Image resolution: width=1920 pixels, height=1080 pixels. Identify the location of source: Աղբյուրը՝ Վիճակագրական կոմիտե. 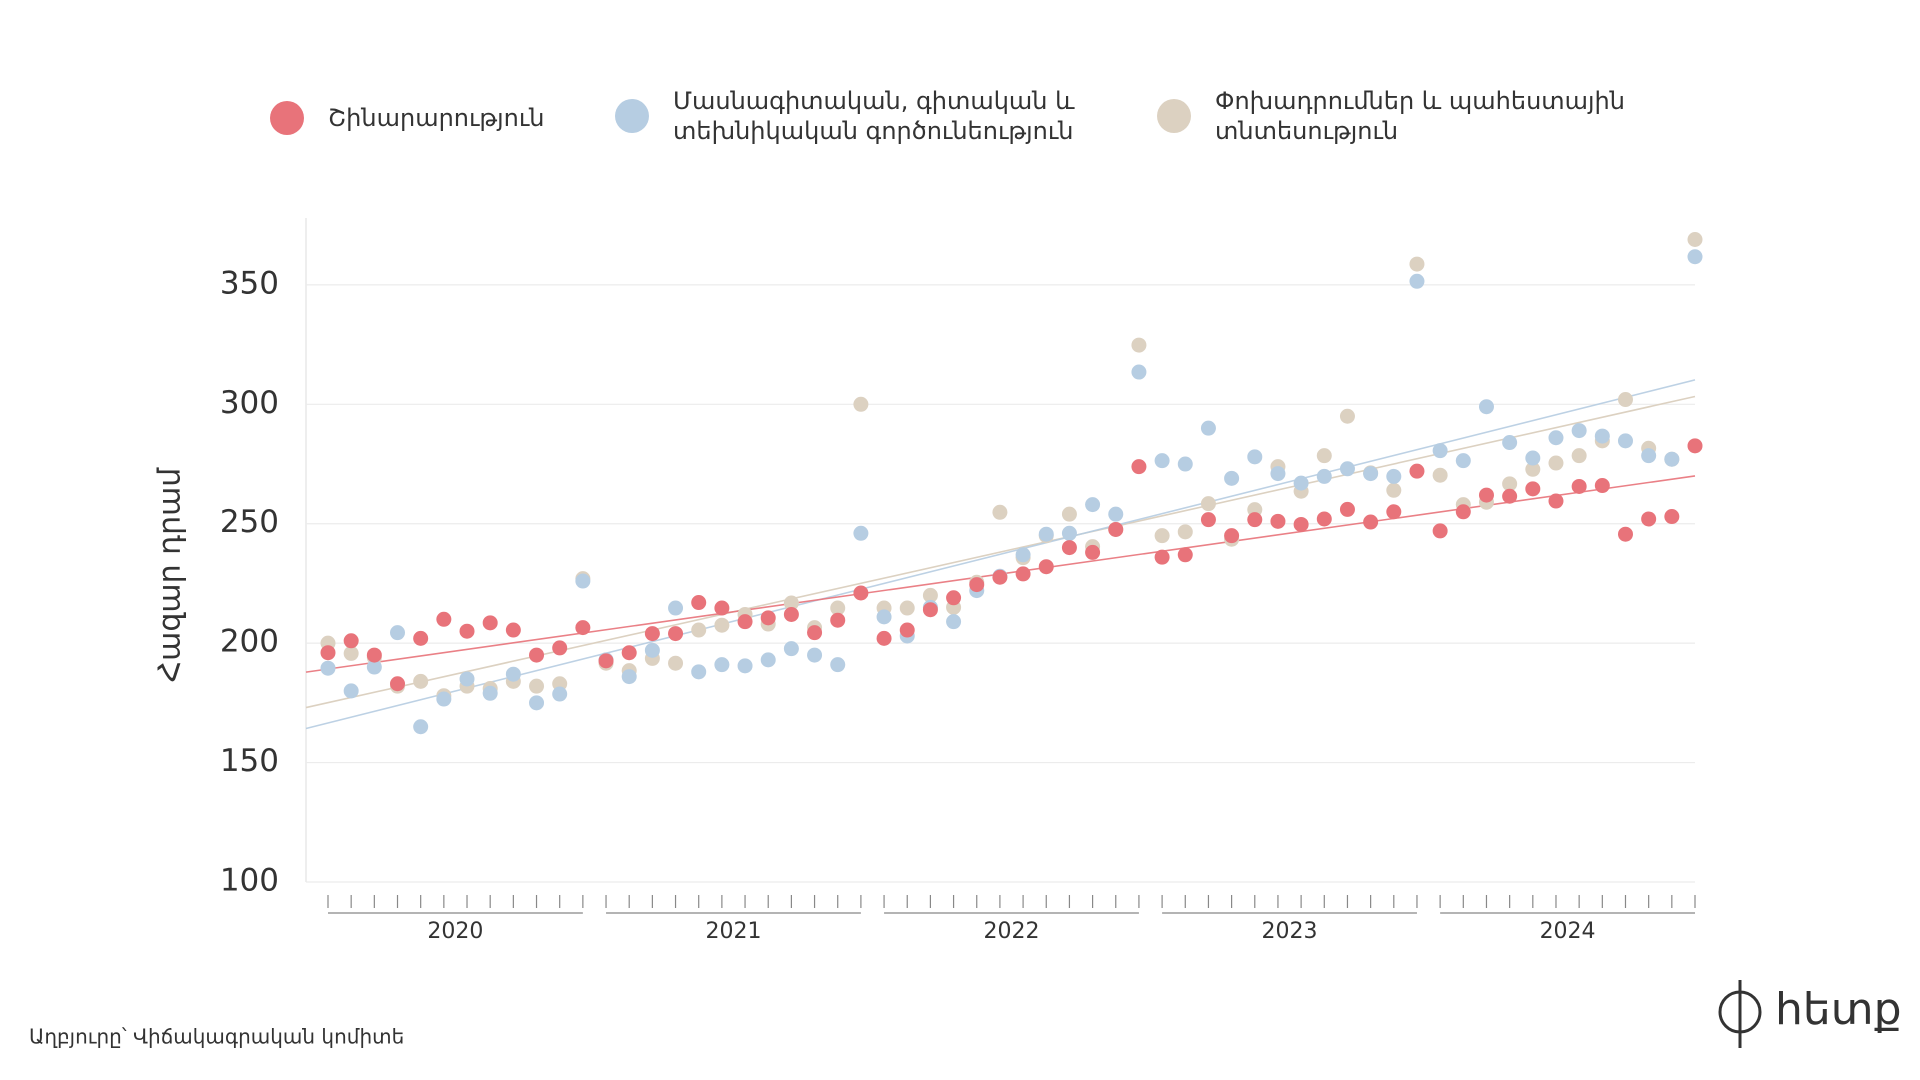
(216, 1037).